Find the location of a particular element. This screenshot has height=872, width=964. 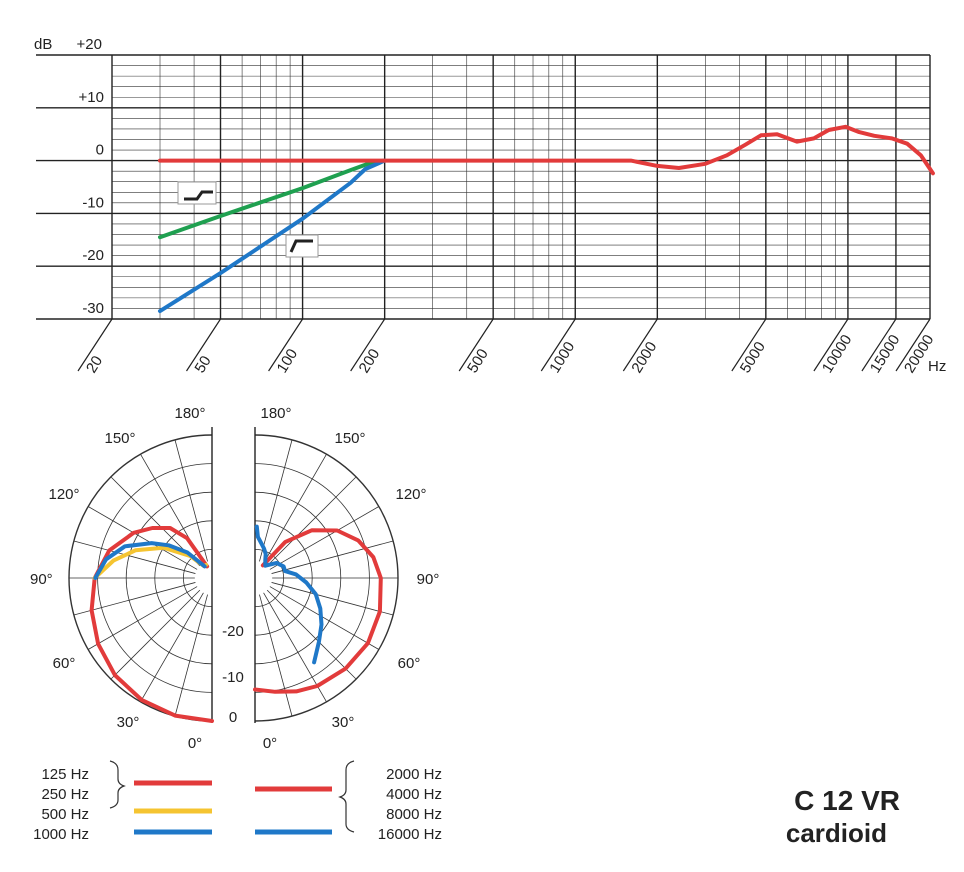

legend-label-right: 2000 Hz is located at coordinates (414, 774).